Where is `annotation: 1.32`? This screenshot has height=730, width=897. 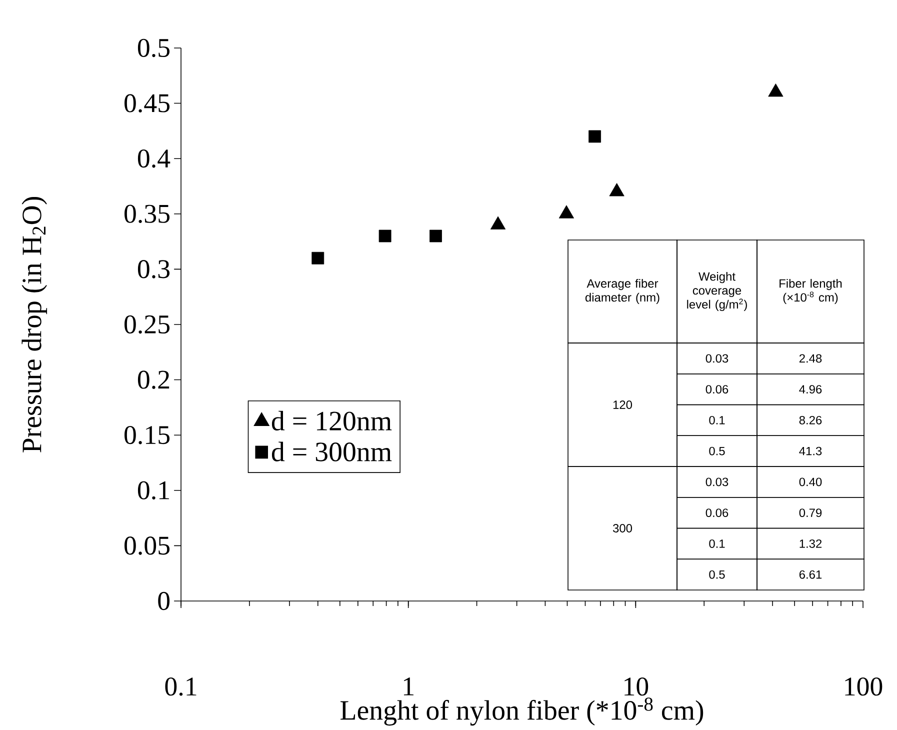 annotation: 1.32 is located at coordinates (811, 543).